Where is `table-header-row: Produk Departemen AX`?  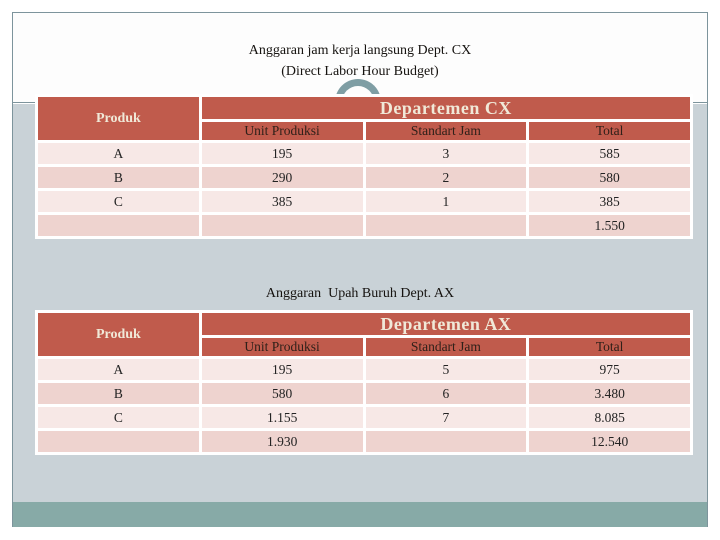 table-header-row: Produk Departemen AX is located at coordinates (364, 334).